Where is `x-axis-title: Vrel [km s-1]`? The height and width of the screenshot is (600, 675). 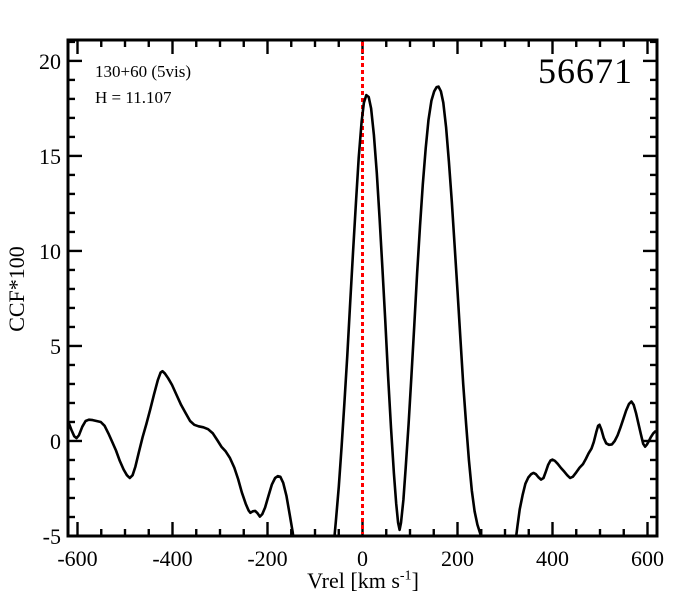 x-axis-title: Vrel [km s-1] is located at coordinates (363, 581).